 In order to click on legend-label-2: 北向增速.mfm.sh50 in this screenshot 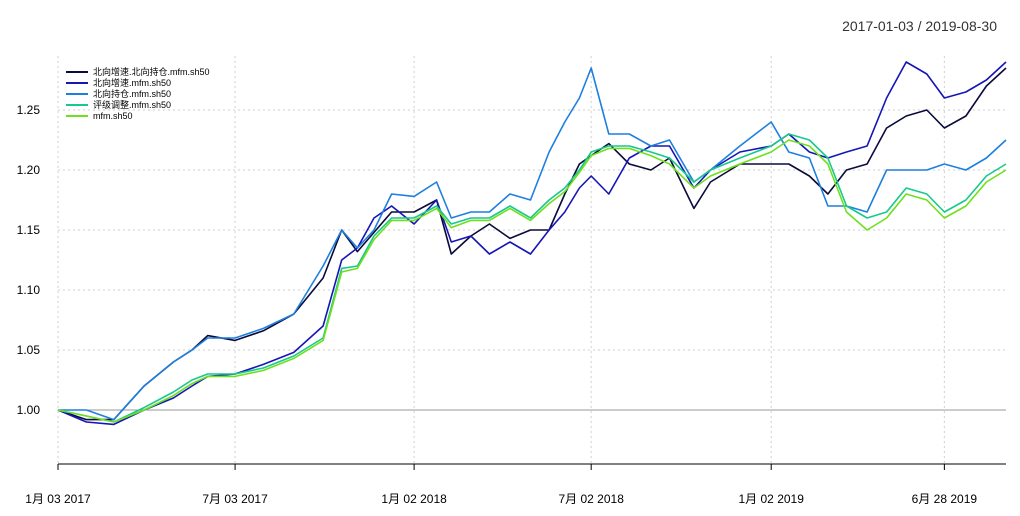, I will do `click(132, 82)`.